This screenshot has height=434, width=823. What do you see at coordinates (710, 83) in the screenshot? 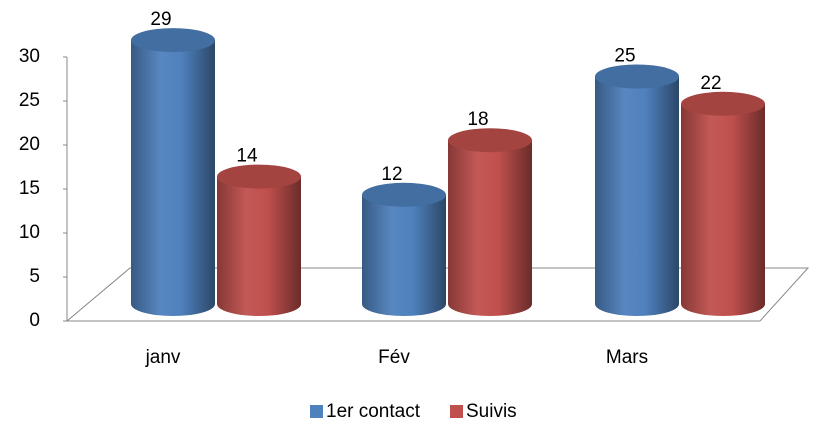
I see `value-label: 22` at bounding box center [710, 83].